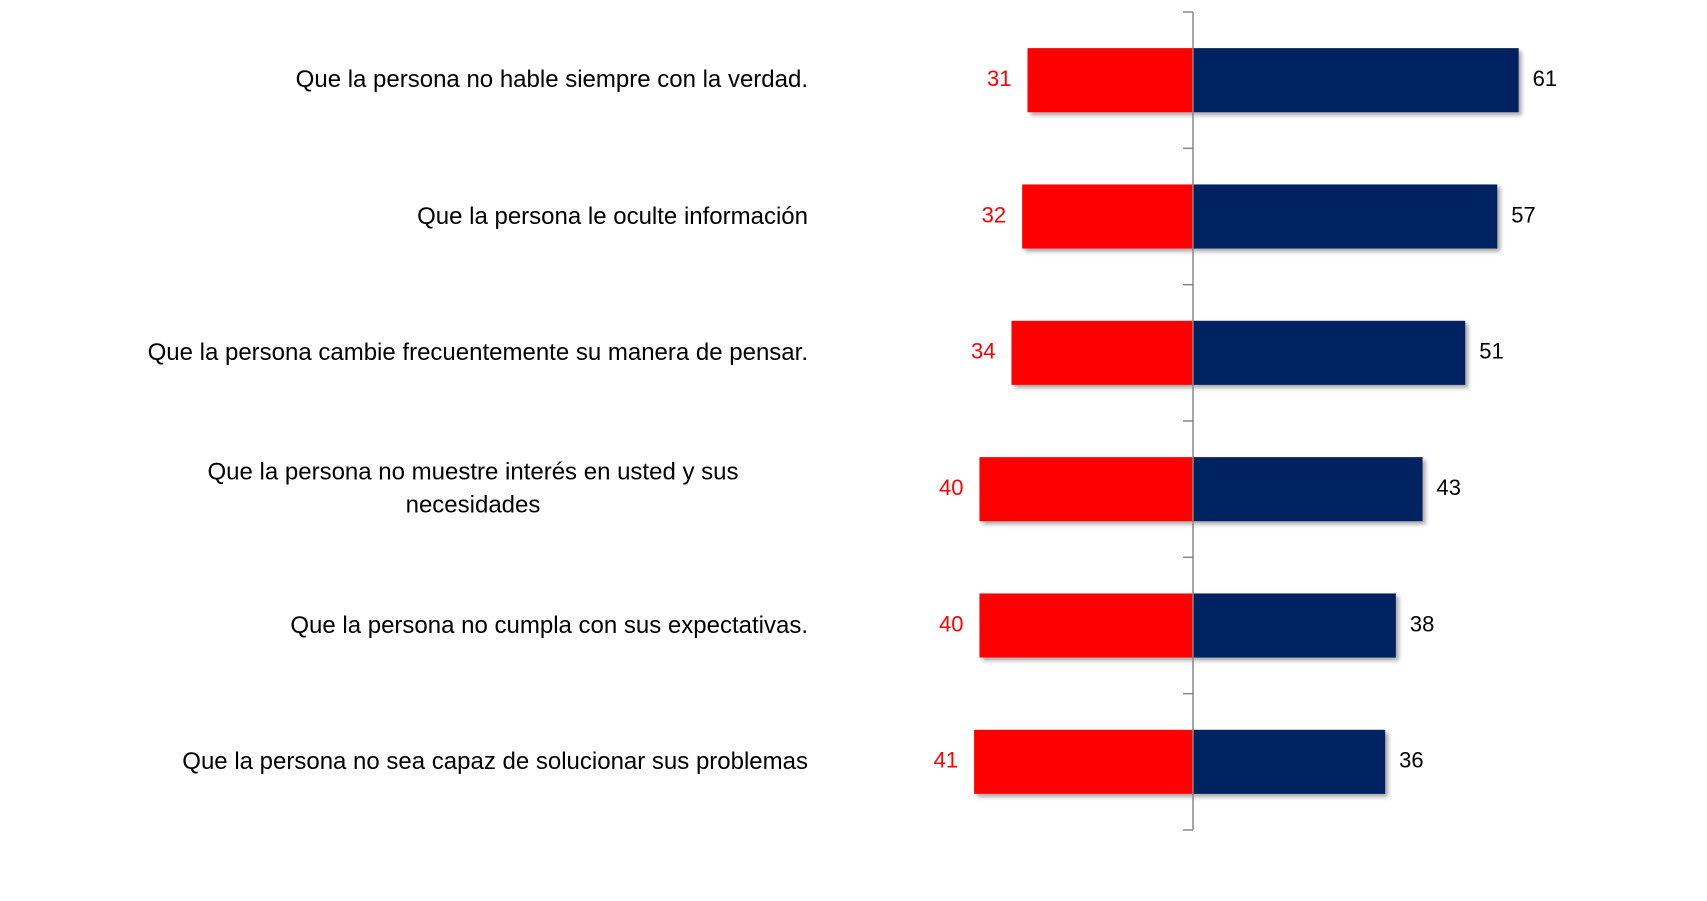 This screenshot has width=1707, height=901. I want to click on value-label: 34, so click(983, 351).